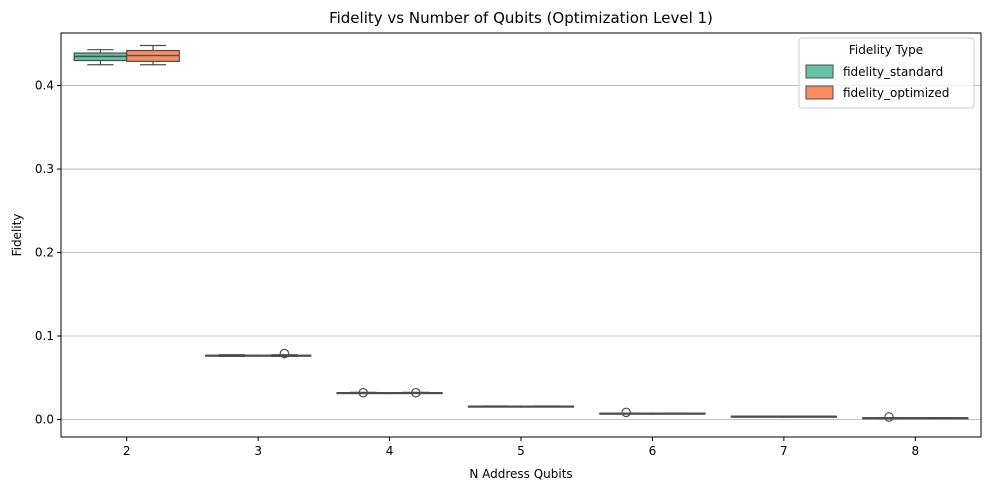 This screenshot has width=989, height=490. What do you see at coordinates (44, 253) in the screenshot?
I see `y-tick-label: 0.2` at bounding box center [44, 253].